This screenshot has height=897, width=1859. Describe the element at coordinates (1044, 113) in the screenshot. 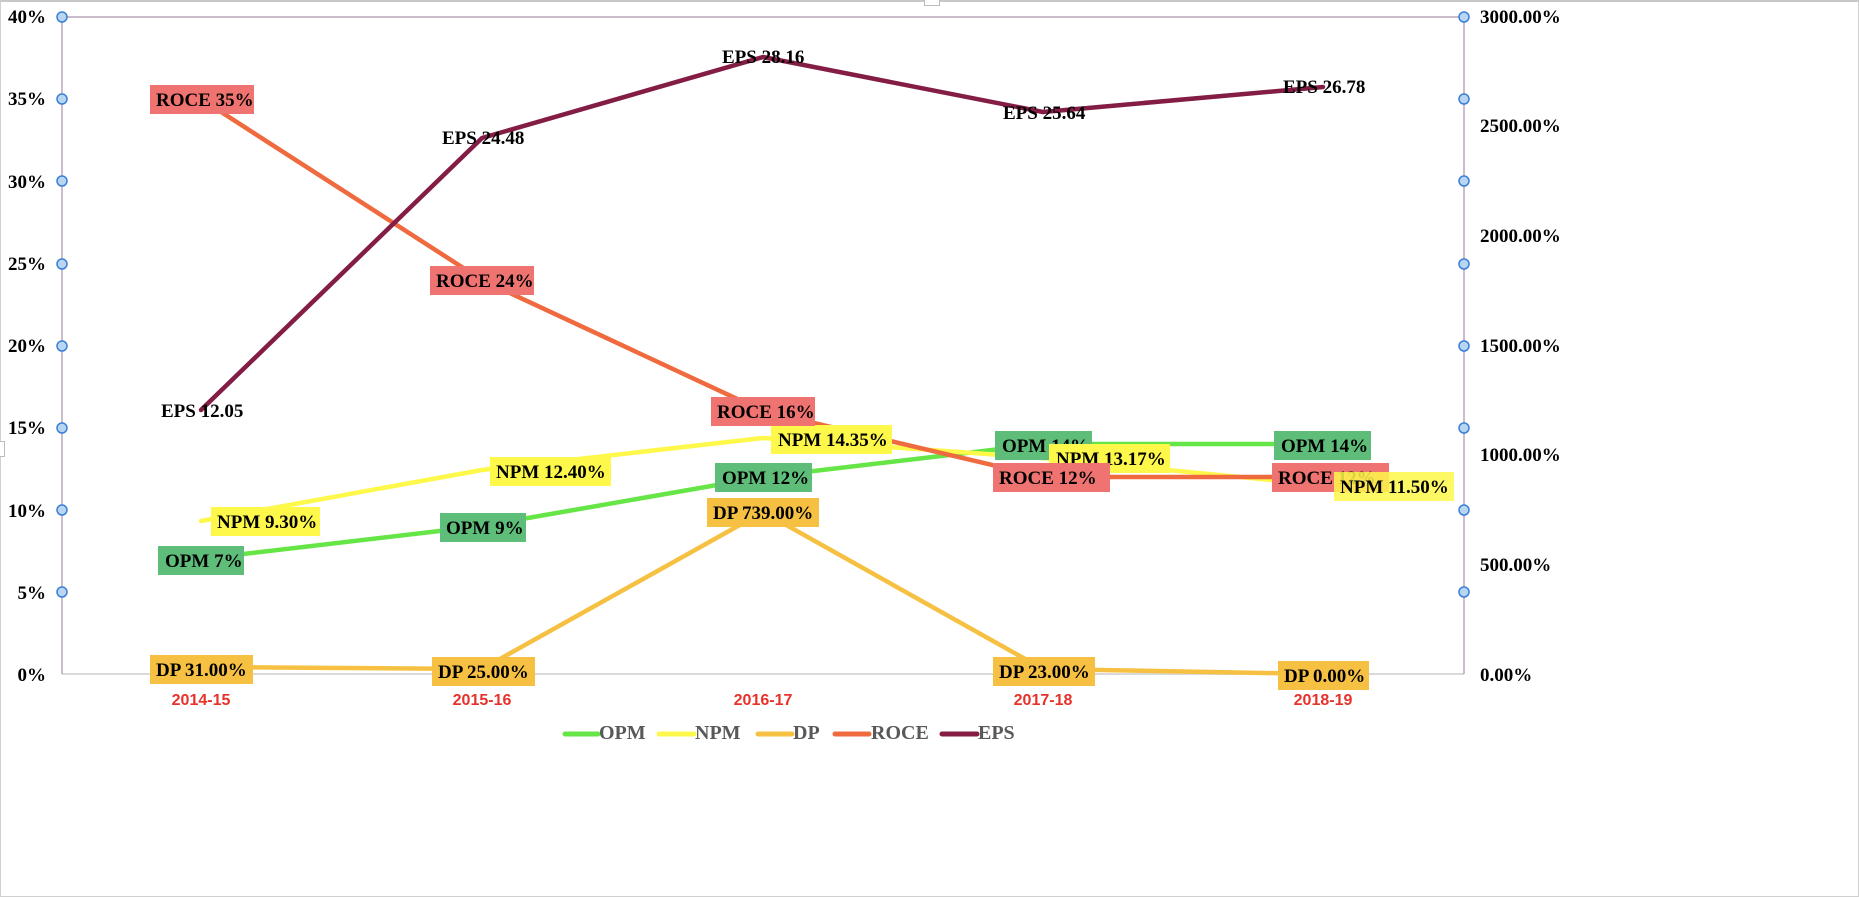

I see `data-label: EPS 25.64` at that location.